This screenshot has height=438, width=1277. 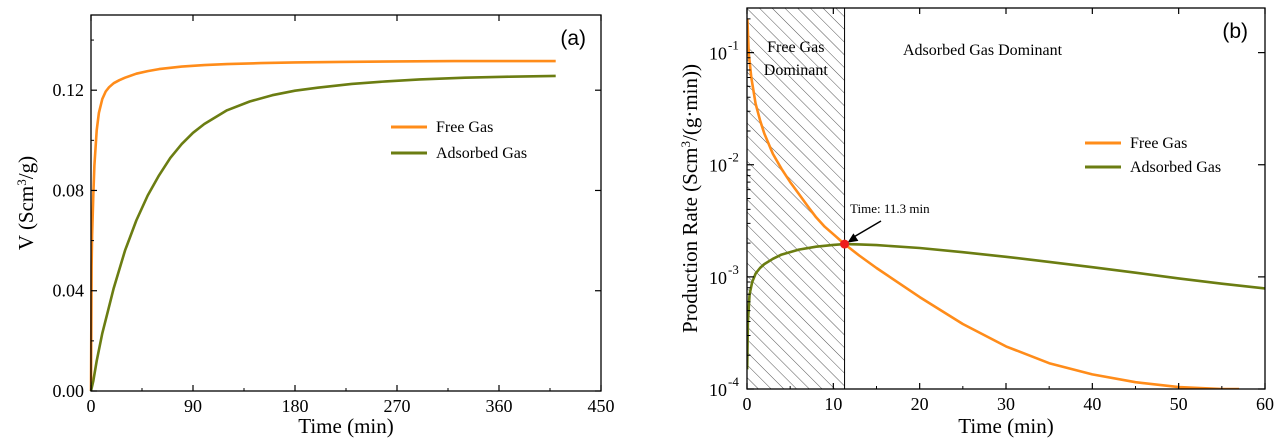 What do you see at coordinates (796, 198) in the screenshot?
I see `free-gas-dominant-region` at bounding box center [796, 198].